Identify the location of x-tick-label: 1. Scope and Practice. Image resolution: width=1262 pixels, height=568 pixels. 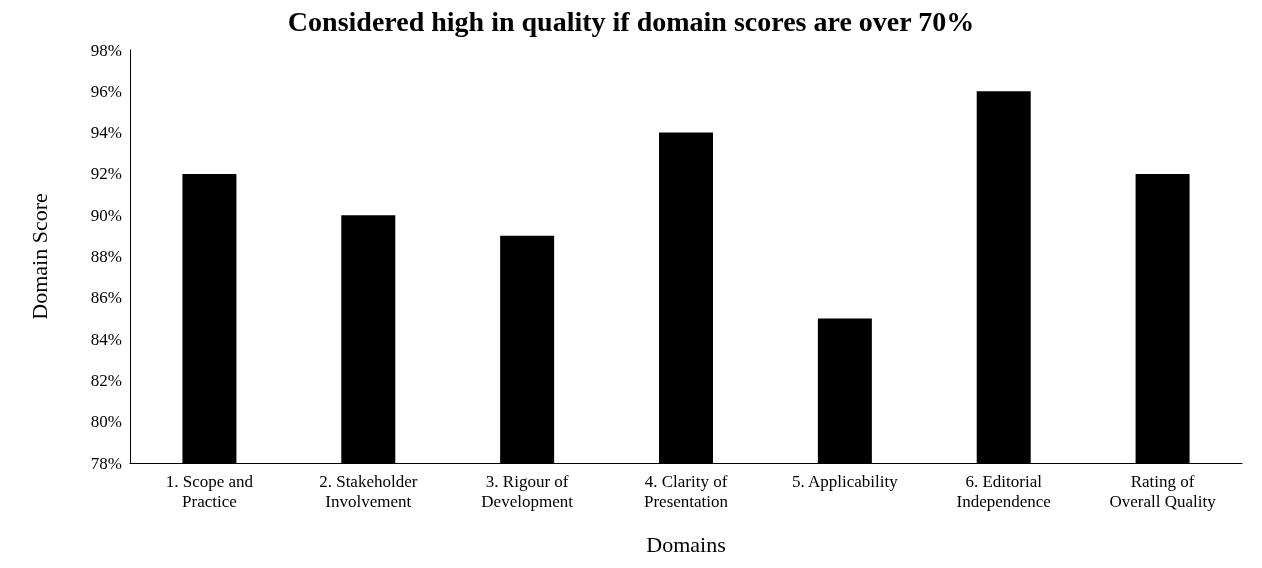
(209, 491).